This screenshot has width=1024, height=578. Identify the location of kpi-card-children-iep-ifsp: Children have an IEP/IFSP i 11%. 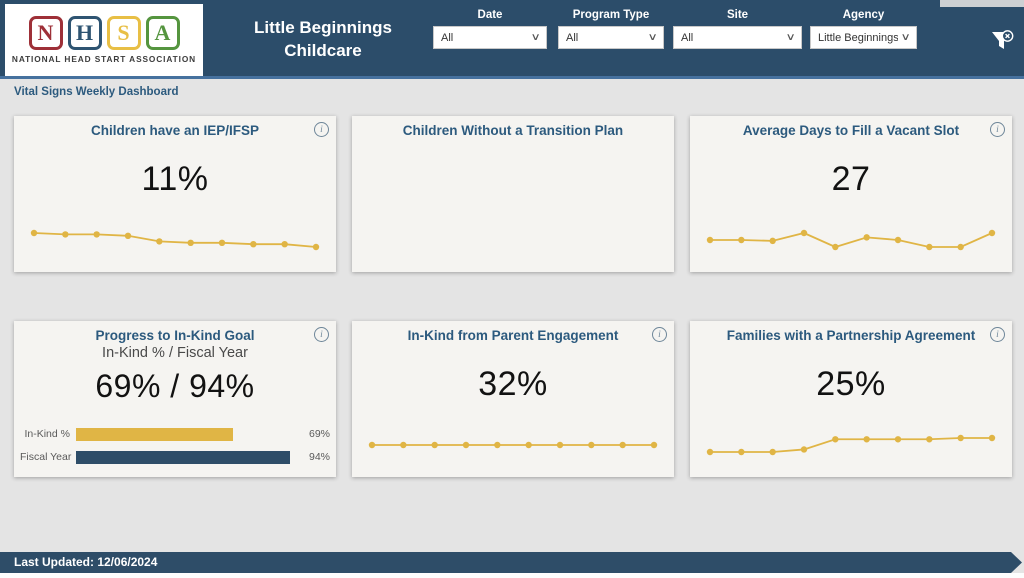
(175, 194).